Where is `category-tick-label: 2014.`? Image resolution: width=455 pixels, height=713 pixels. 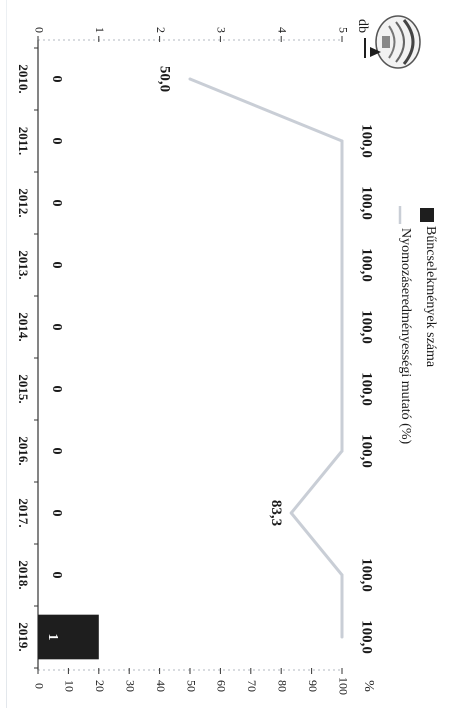 category-tick-label: 2014. is located at coordinates (23, 326).